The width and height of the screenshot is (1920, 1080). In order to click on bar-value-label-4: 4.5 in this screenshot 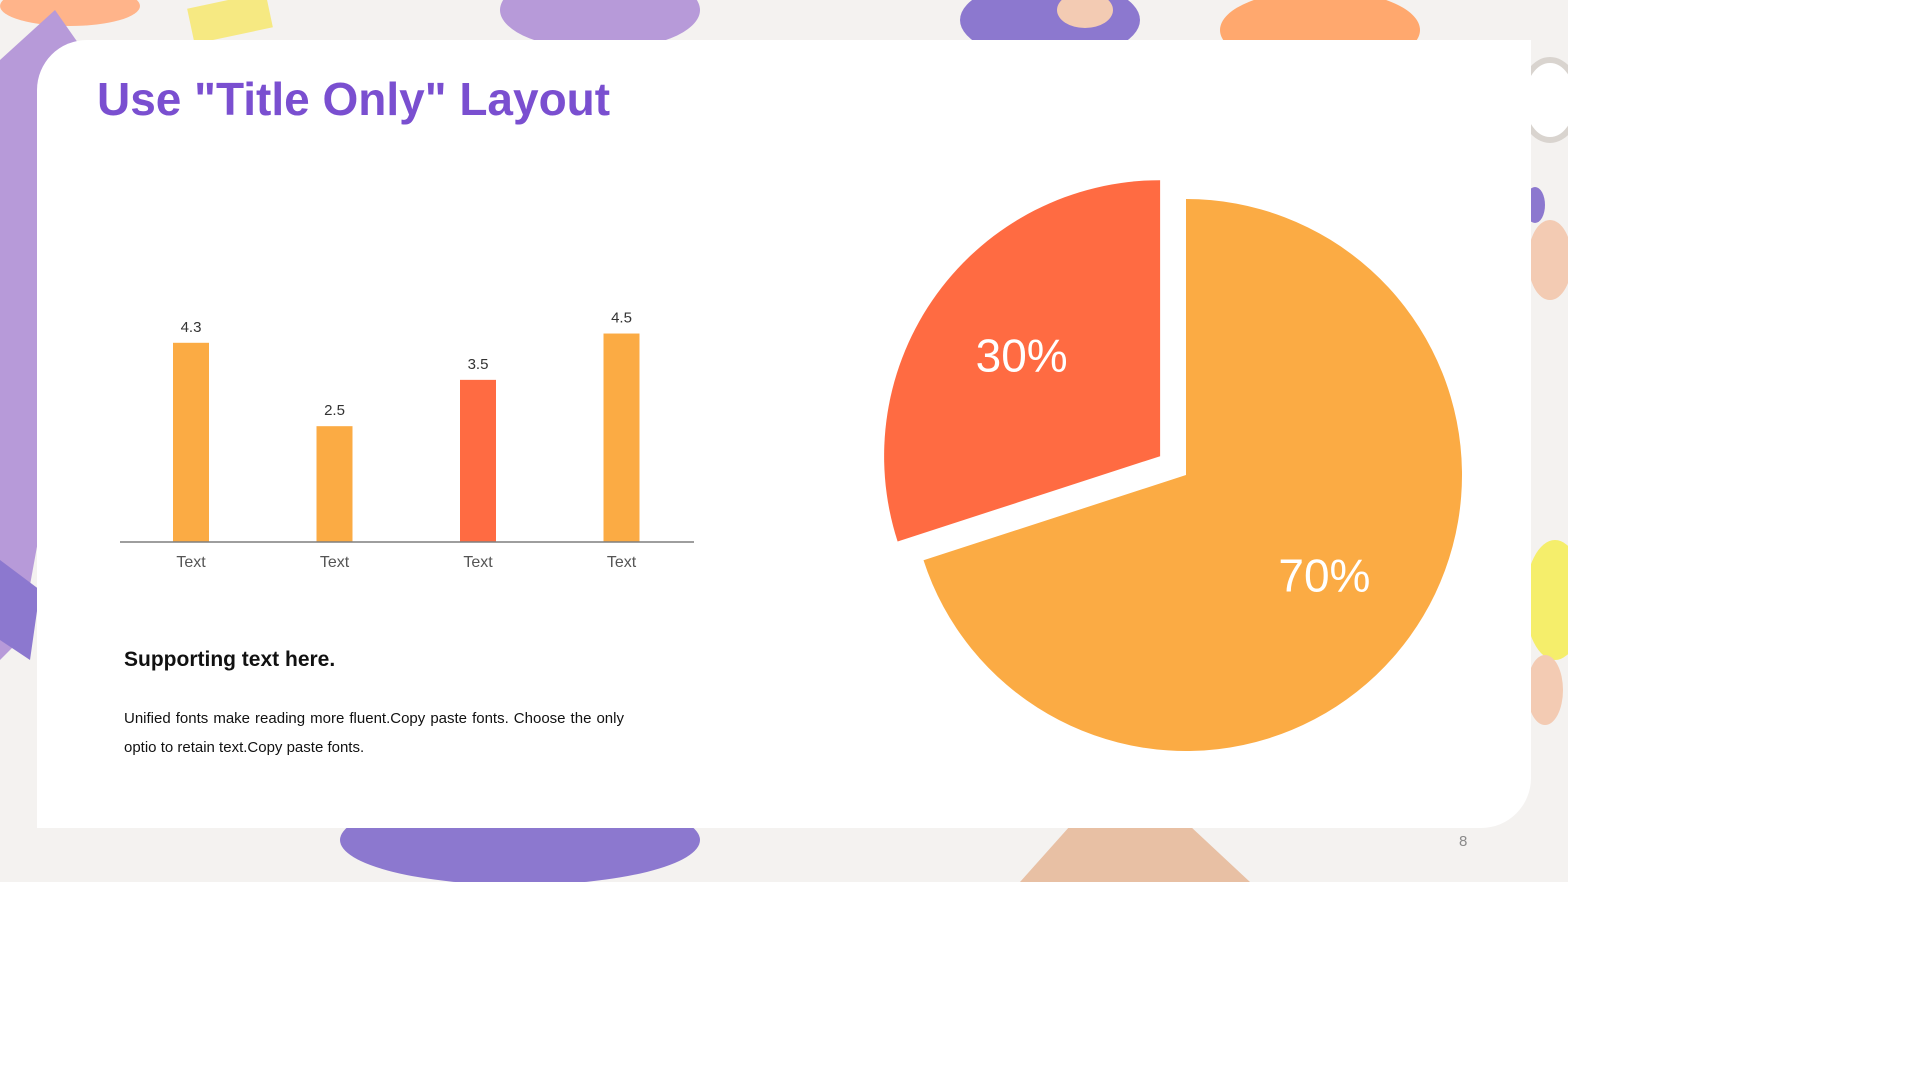, I will do `click(621, 318)`.